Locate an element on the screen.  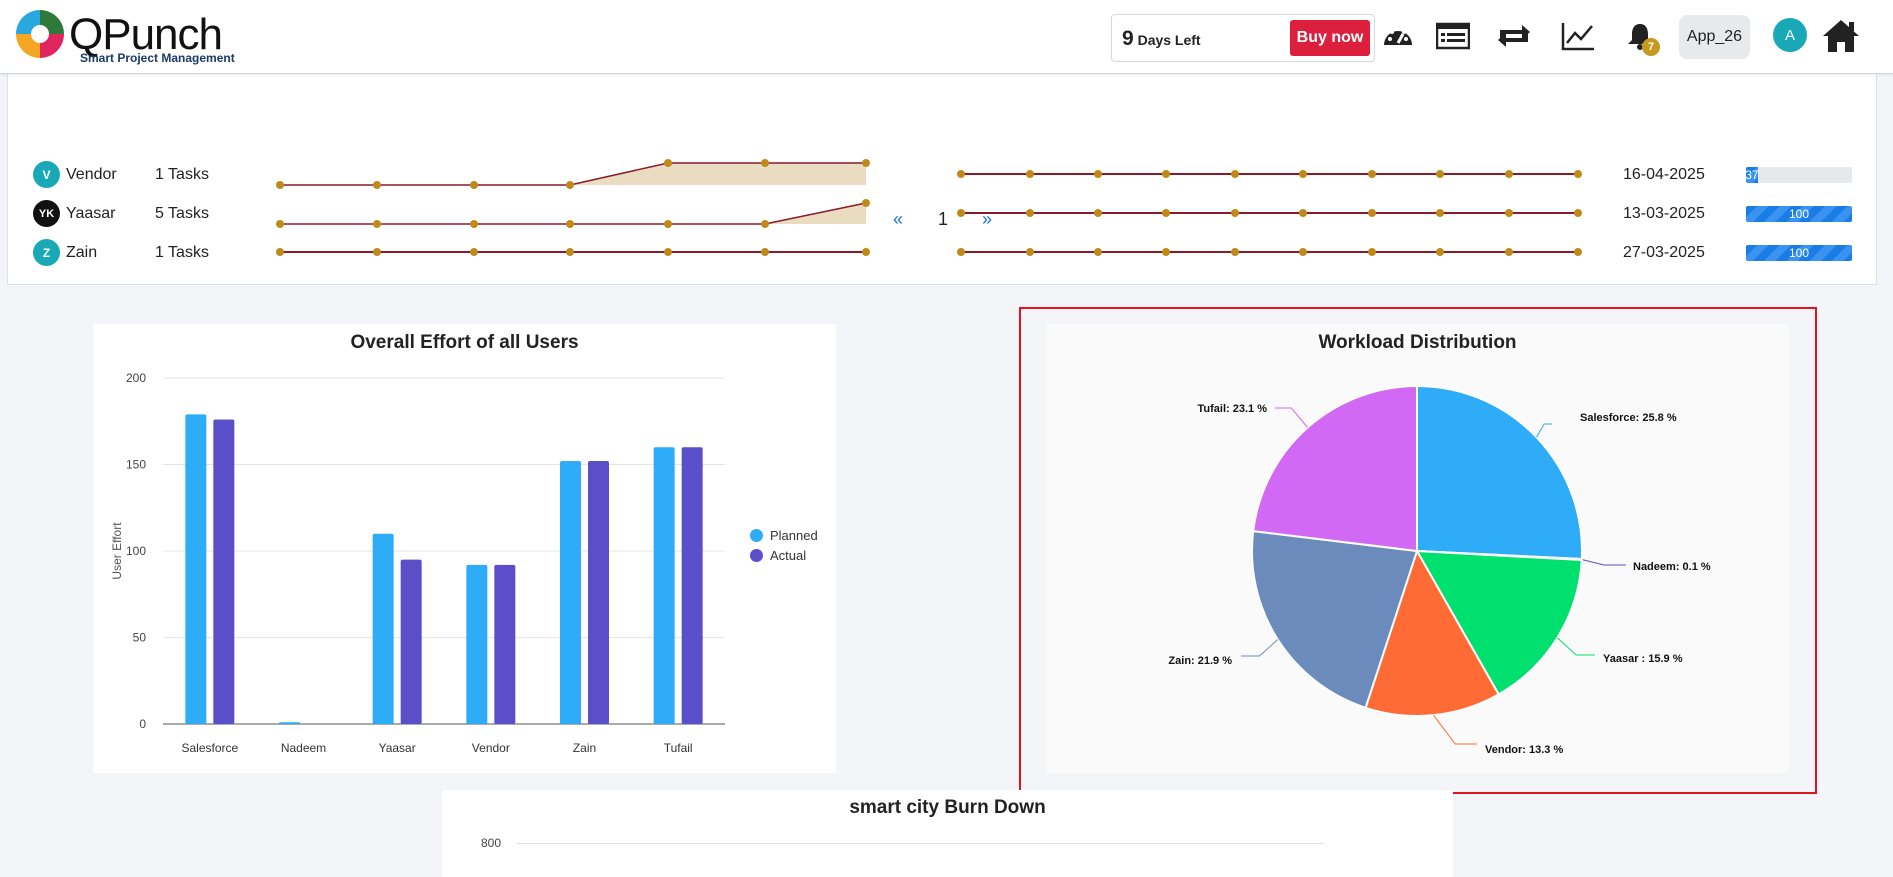
user-due-date: 16-04-2025 is located at coordinates (1664, 174).